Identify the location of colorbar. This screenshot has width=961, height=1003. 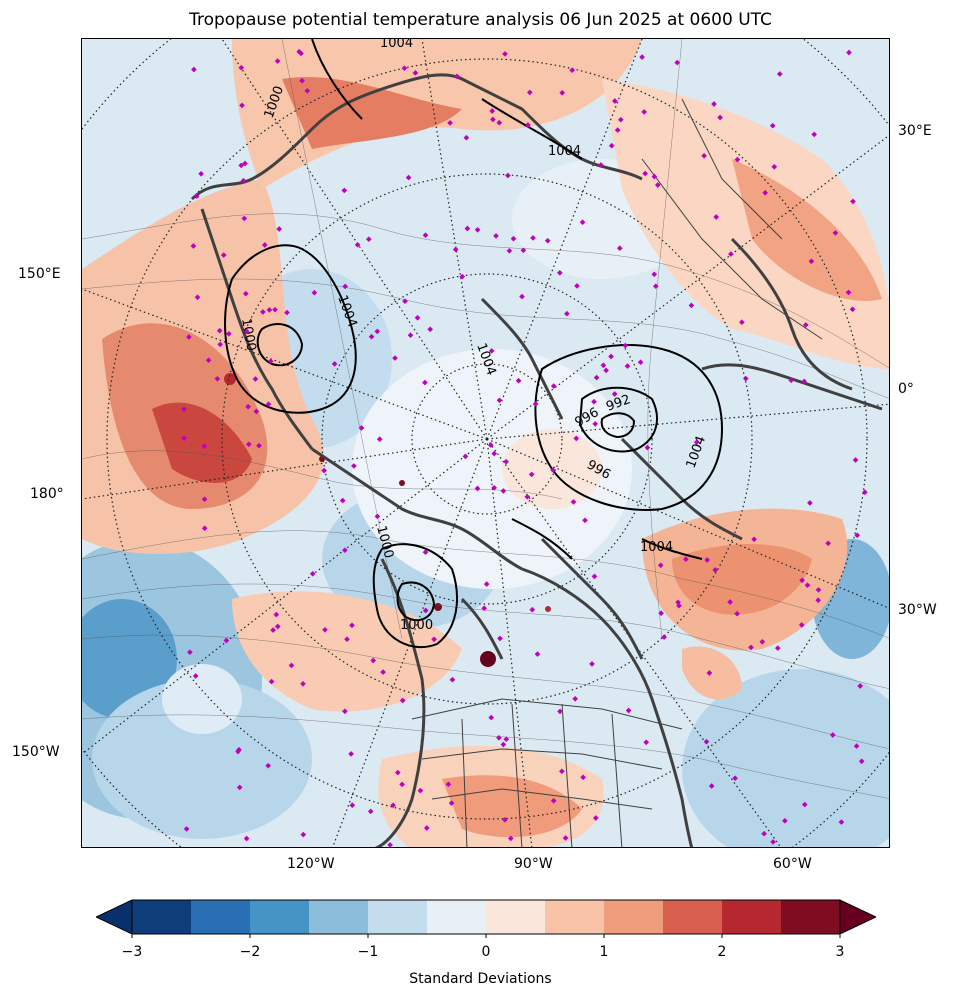
(486, 918).